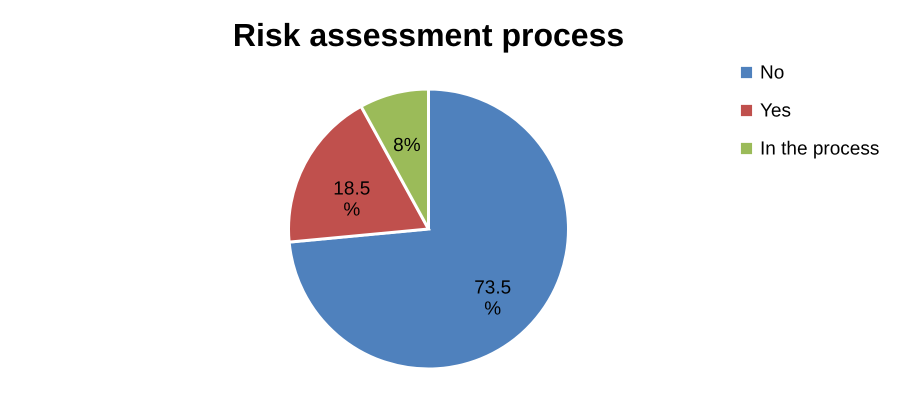 This screenshot has height=419, width=915. What do you see at coordinates (772, 73) in the screenshot?
I see `legend-label: No` at bounding box center [772, 73].